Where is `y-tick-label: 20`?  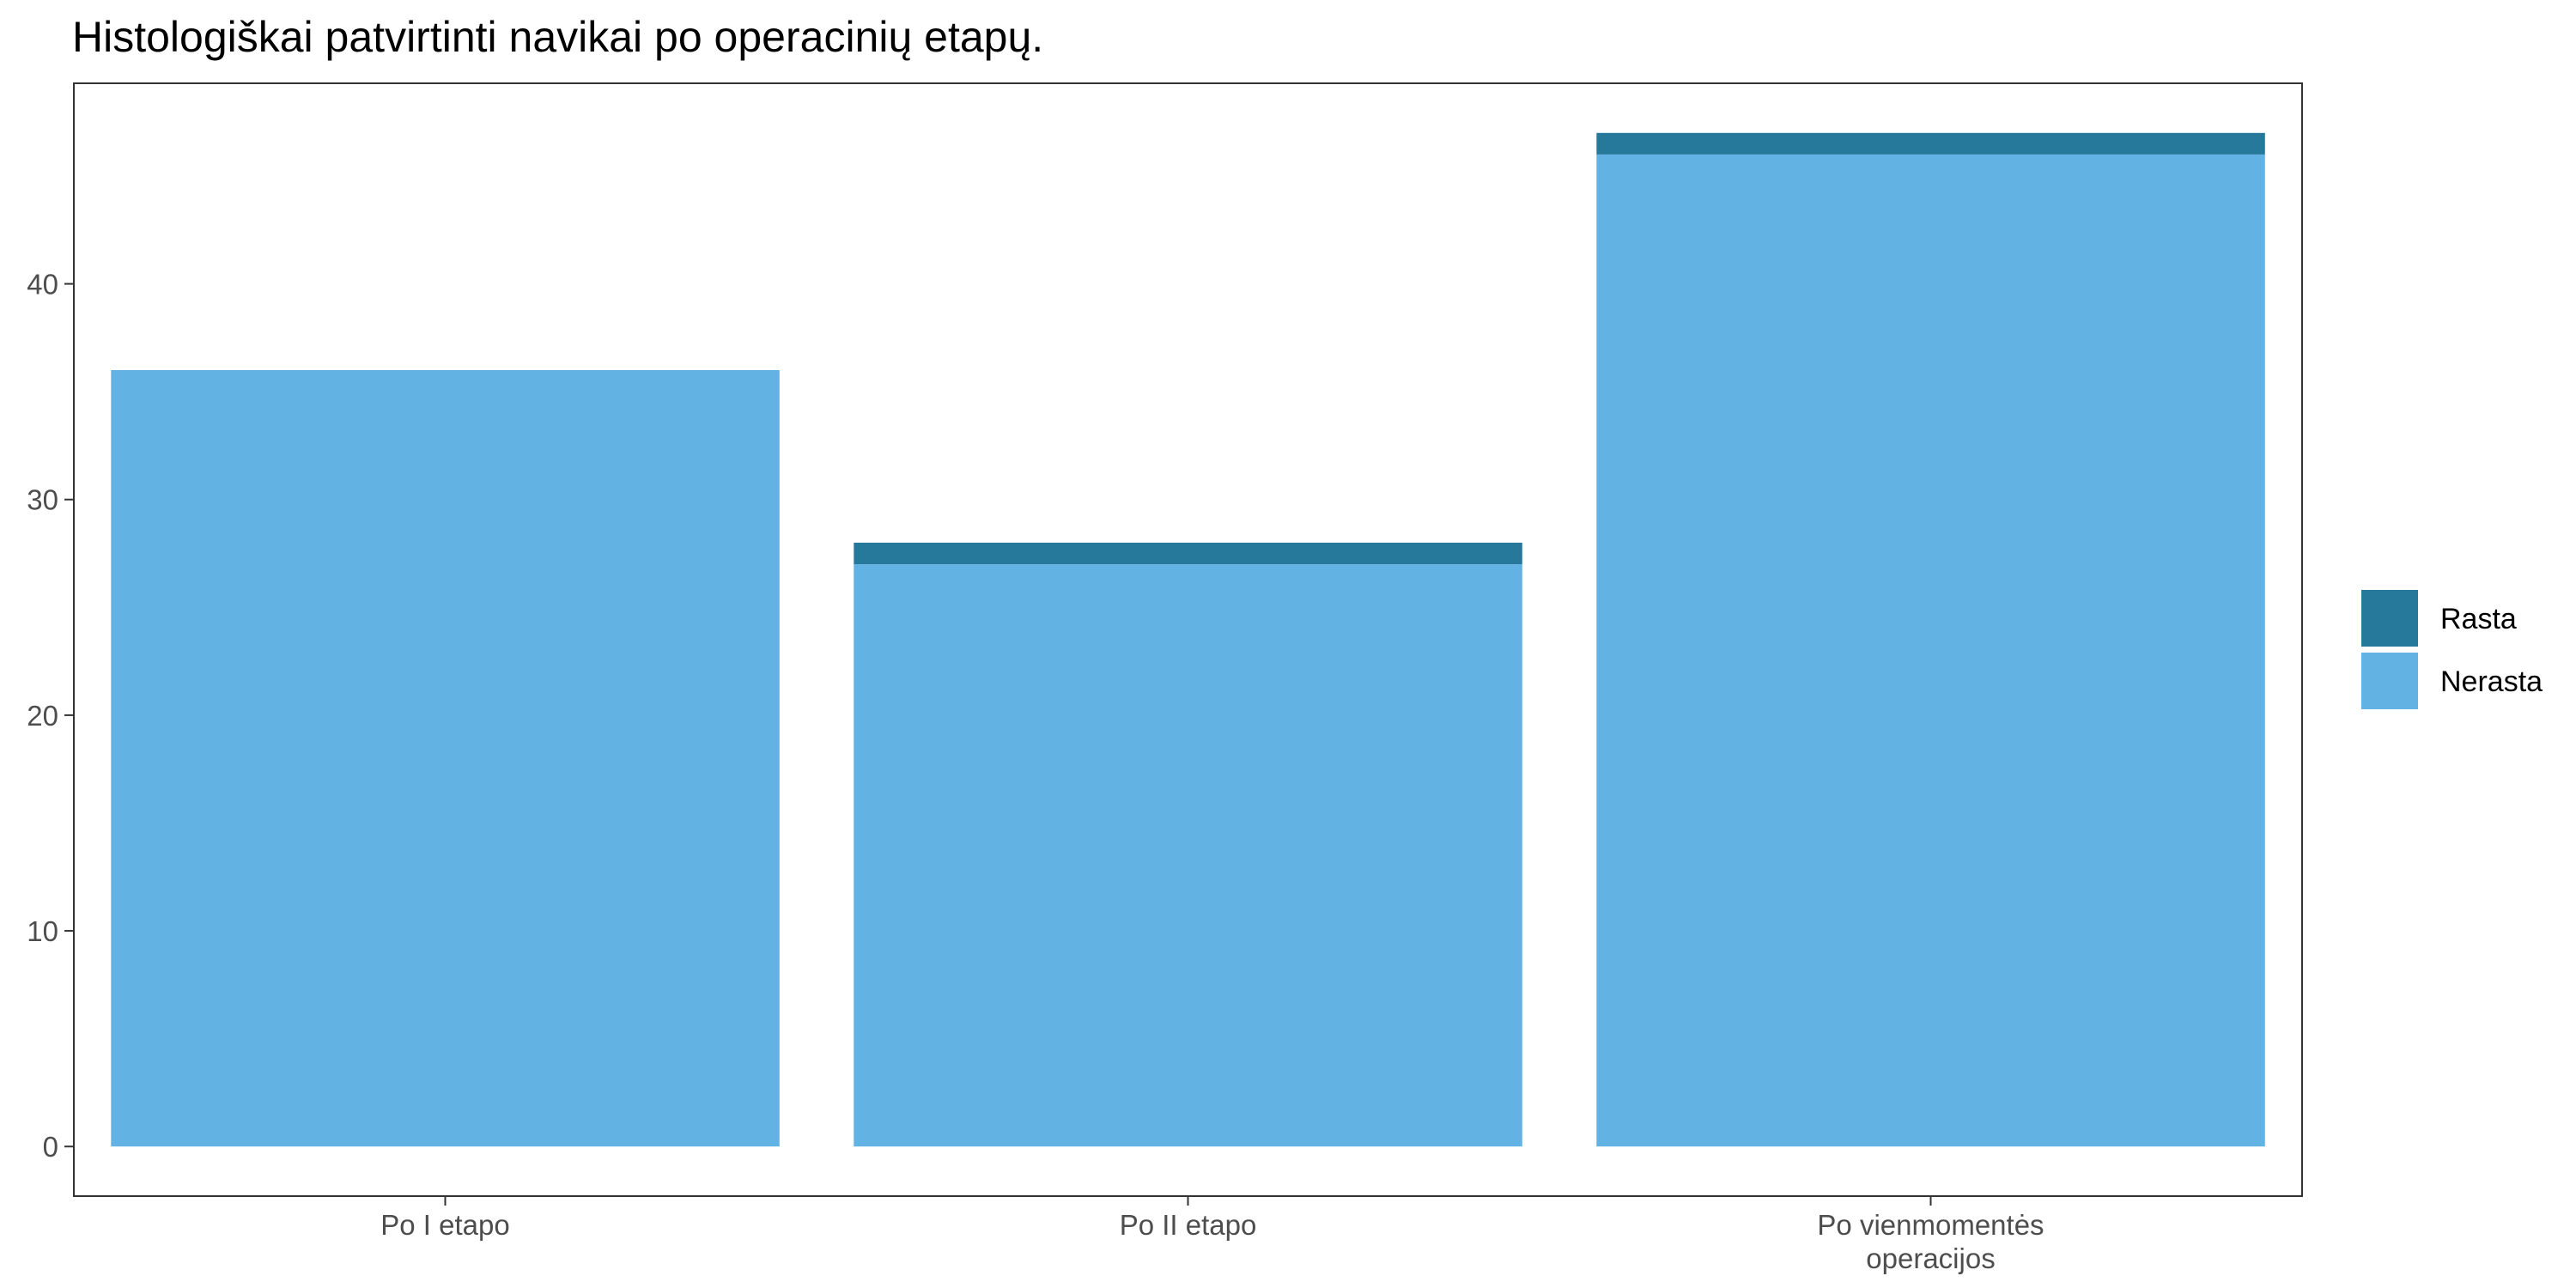
y-tick-label: 20 is located at coordinates (42, 716).